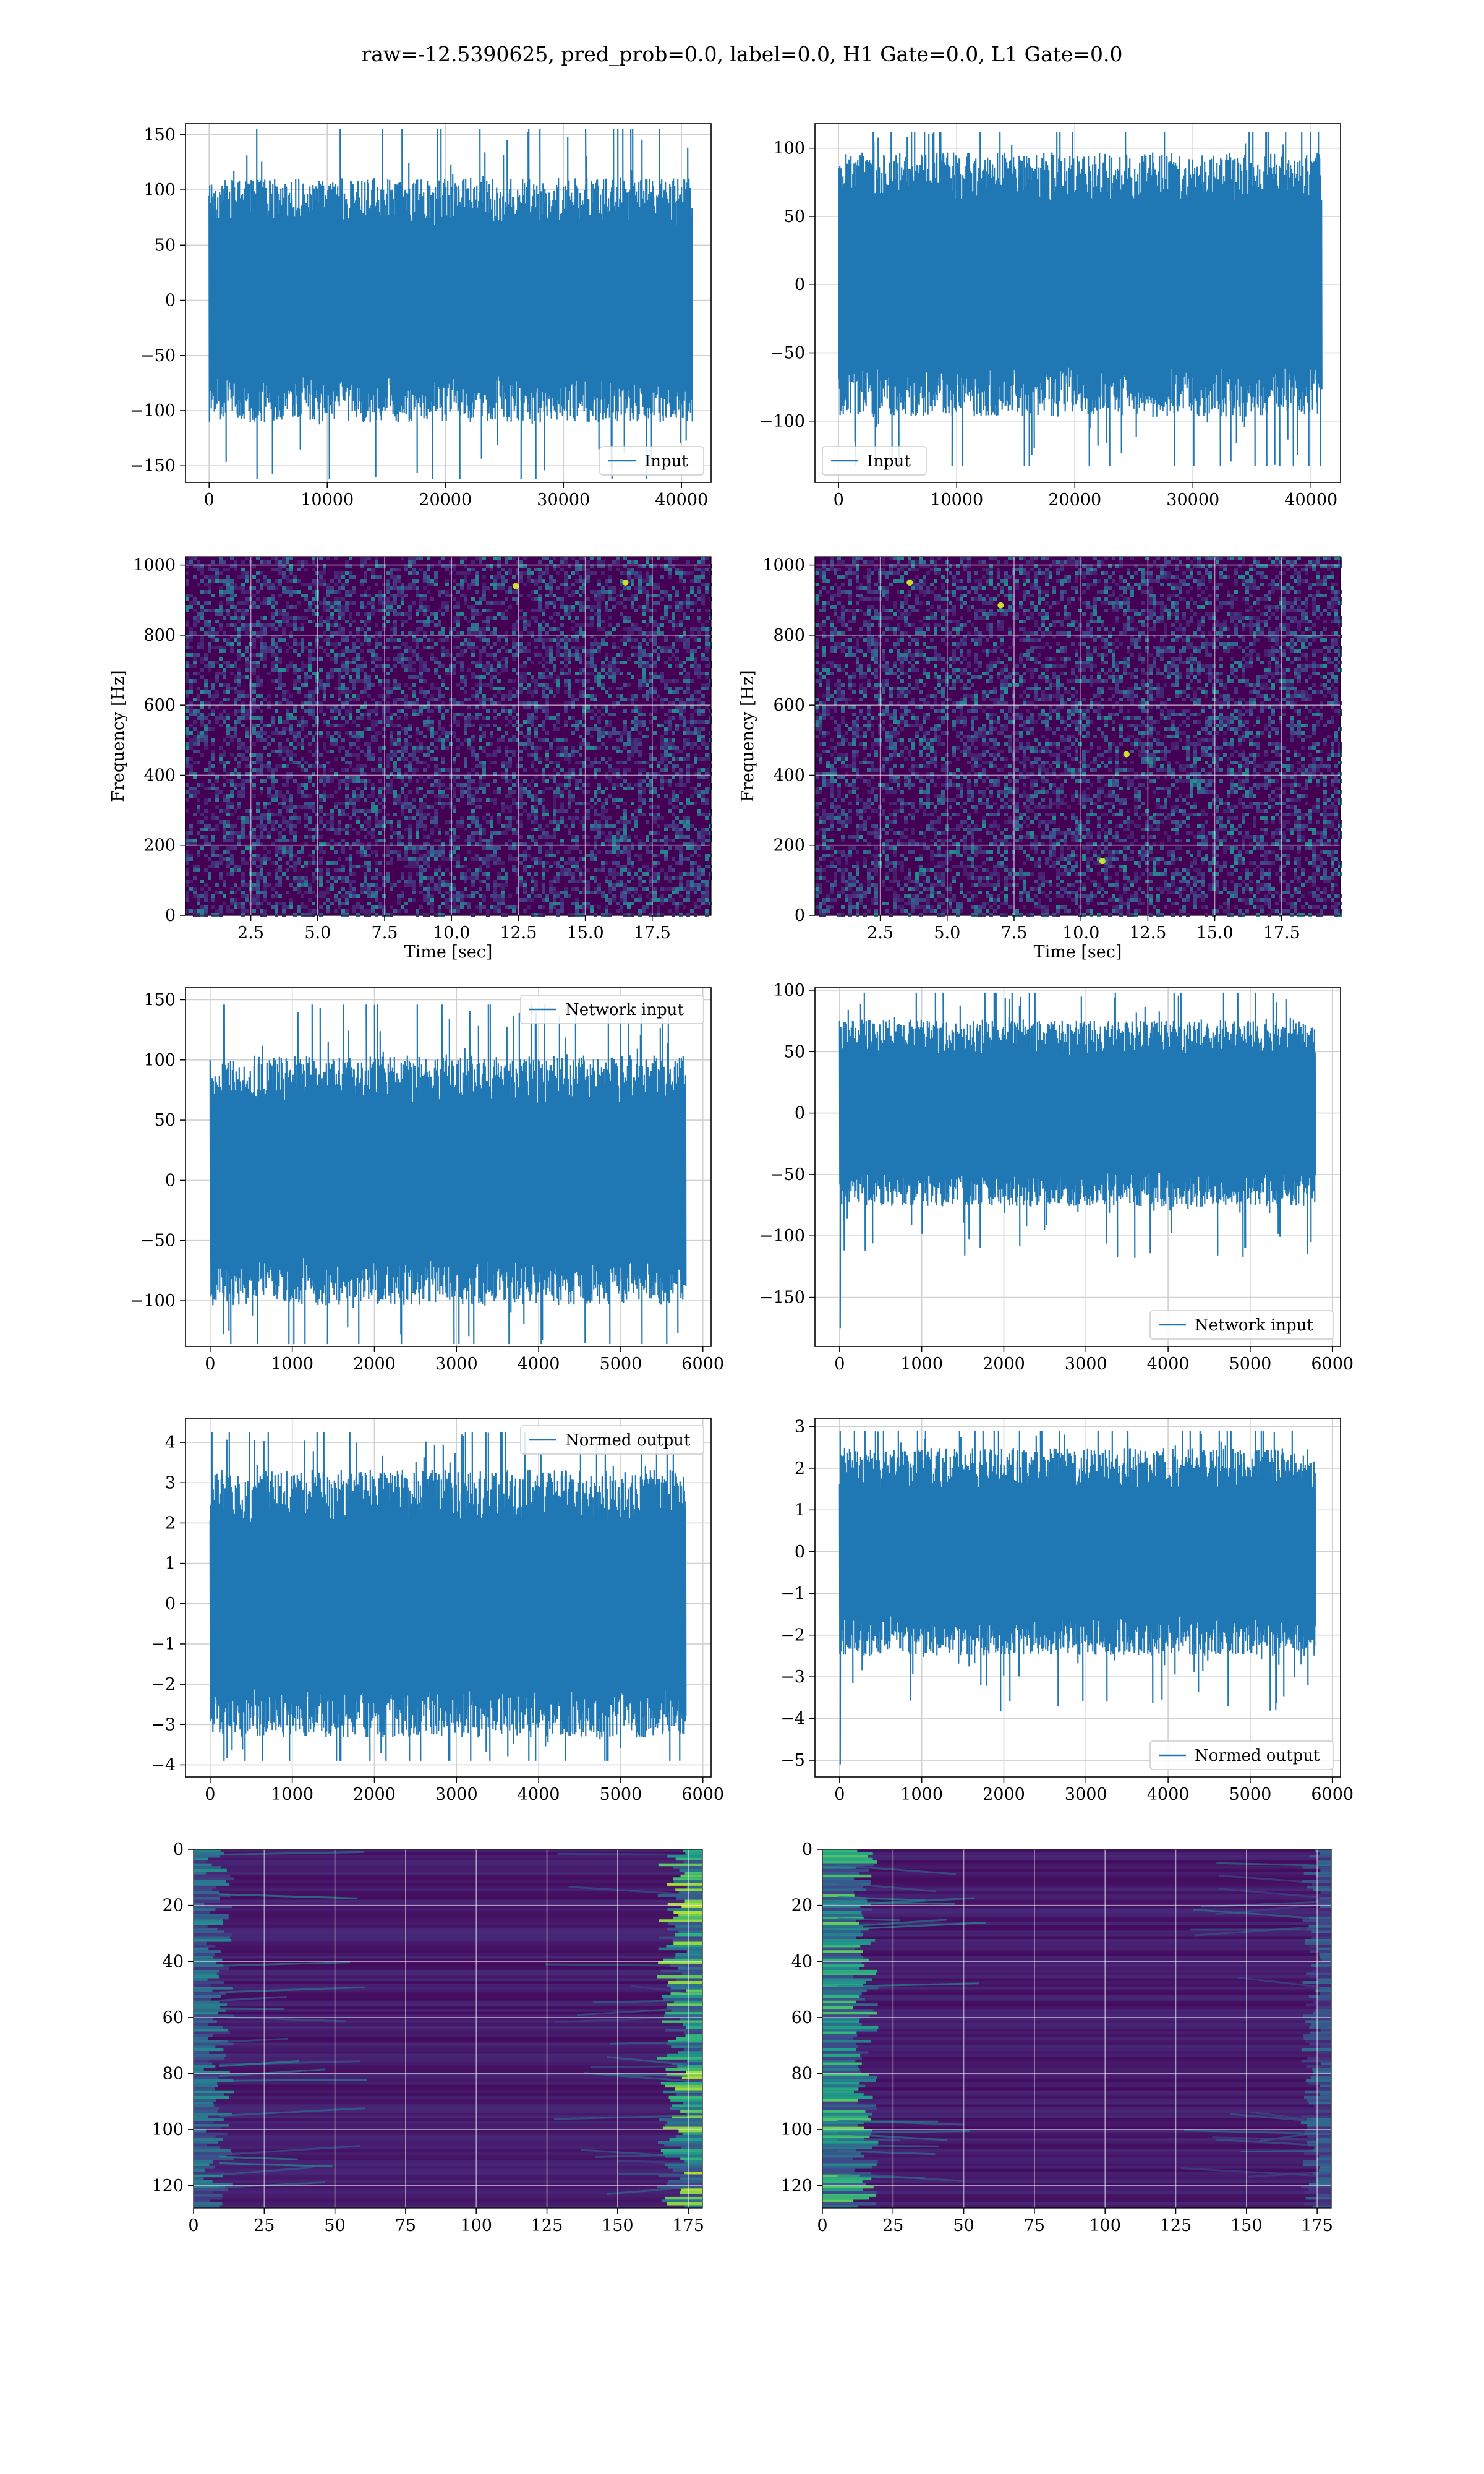  What do you see at coordinates (427, 2037) in the screenshot?
I see `subplot-embedding-h1: 0 25 50 75 100 125 150 175 0 20 40 60 80 100 120` at bounding box center [427, 2037].